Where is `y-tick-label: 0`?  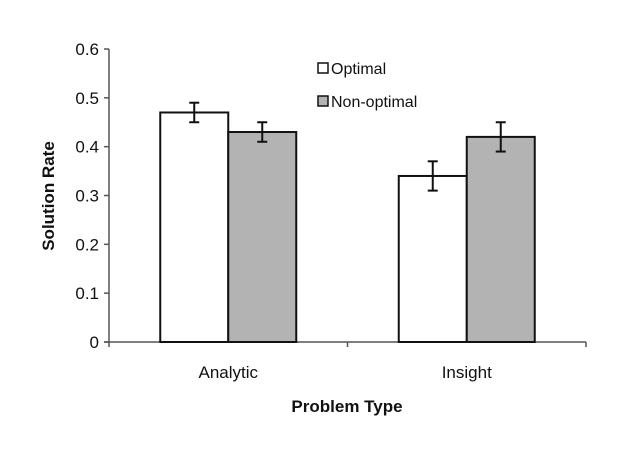
y-tick-label: 0 is located at coordinates (94, 342).